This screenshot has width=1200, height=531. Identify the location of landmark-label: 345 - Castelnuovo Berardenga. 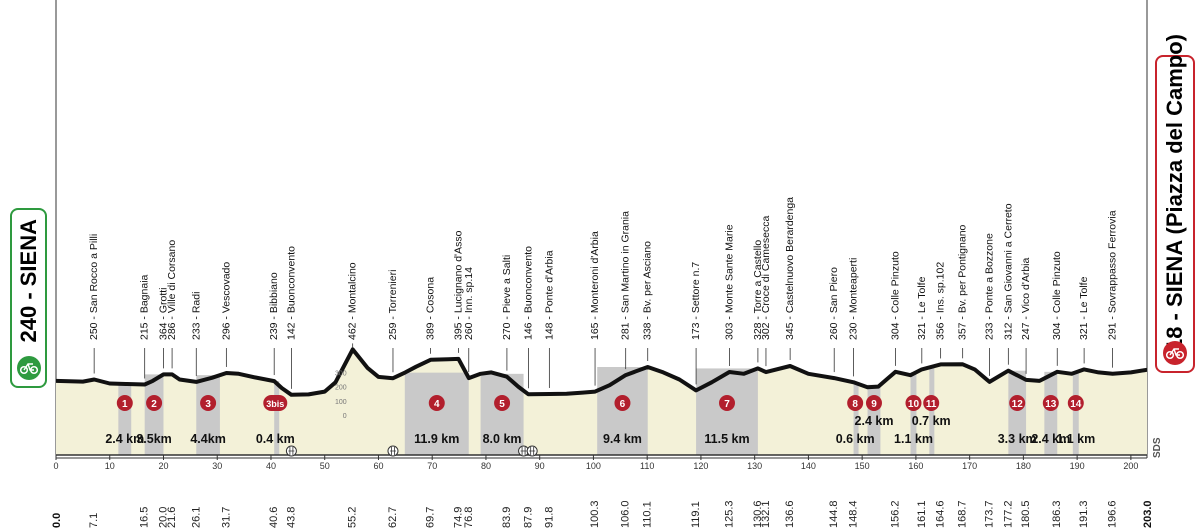
(790, 268).